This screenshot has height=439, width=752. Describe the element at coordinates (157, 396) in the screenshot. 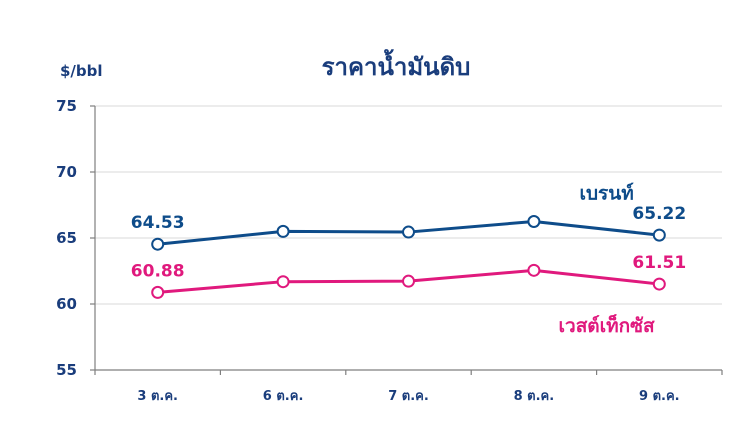

I see `x-tick-label-0: 3 ต.ค.` at that location.